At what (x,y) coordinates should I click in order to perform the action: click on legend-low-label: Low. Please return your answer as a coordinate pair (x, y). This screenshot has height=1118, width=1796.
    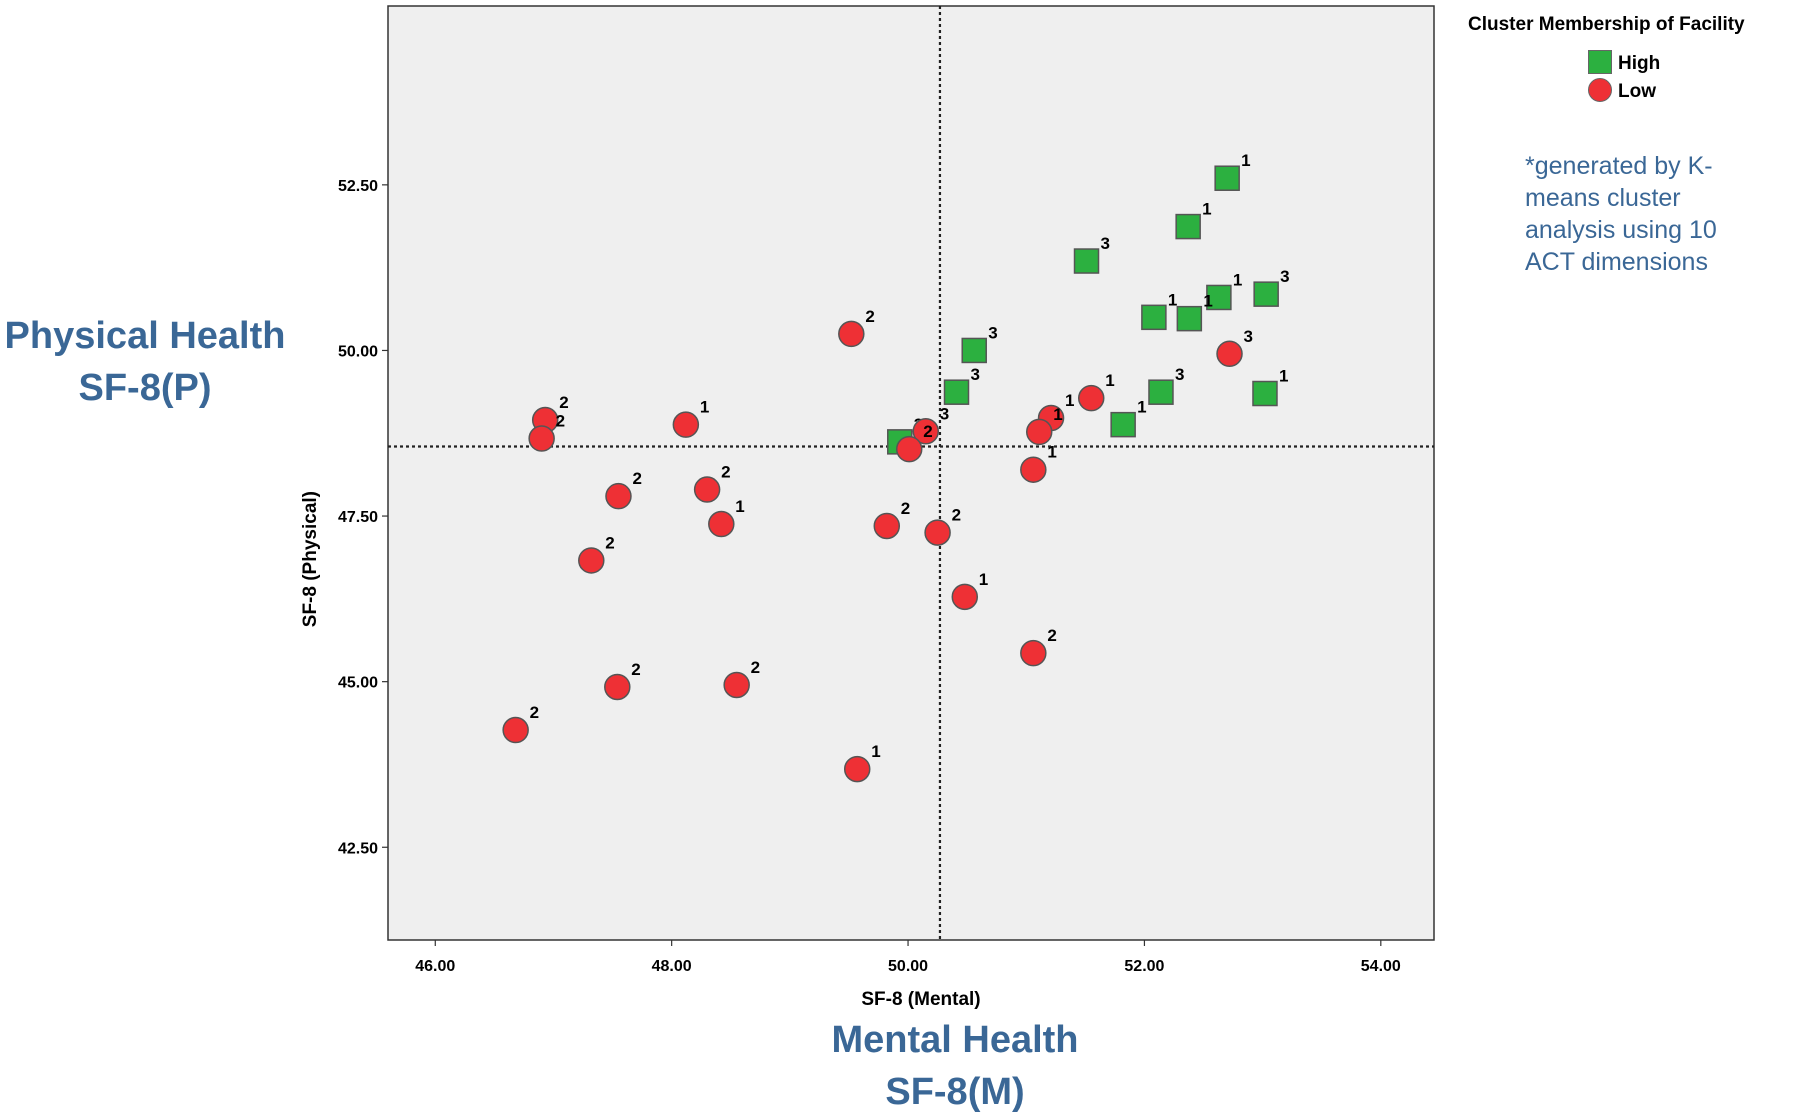
    Looking at the image, I should click on (1637, 91).